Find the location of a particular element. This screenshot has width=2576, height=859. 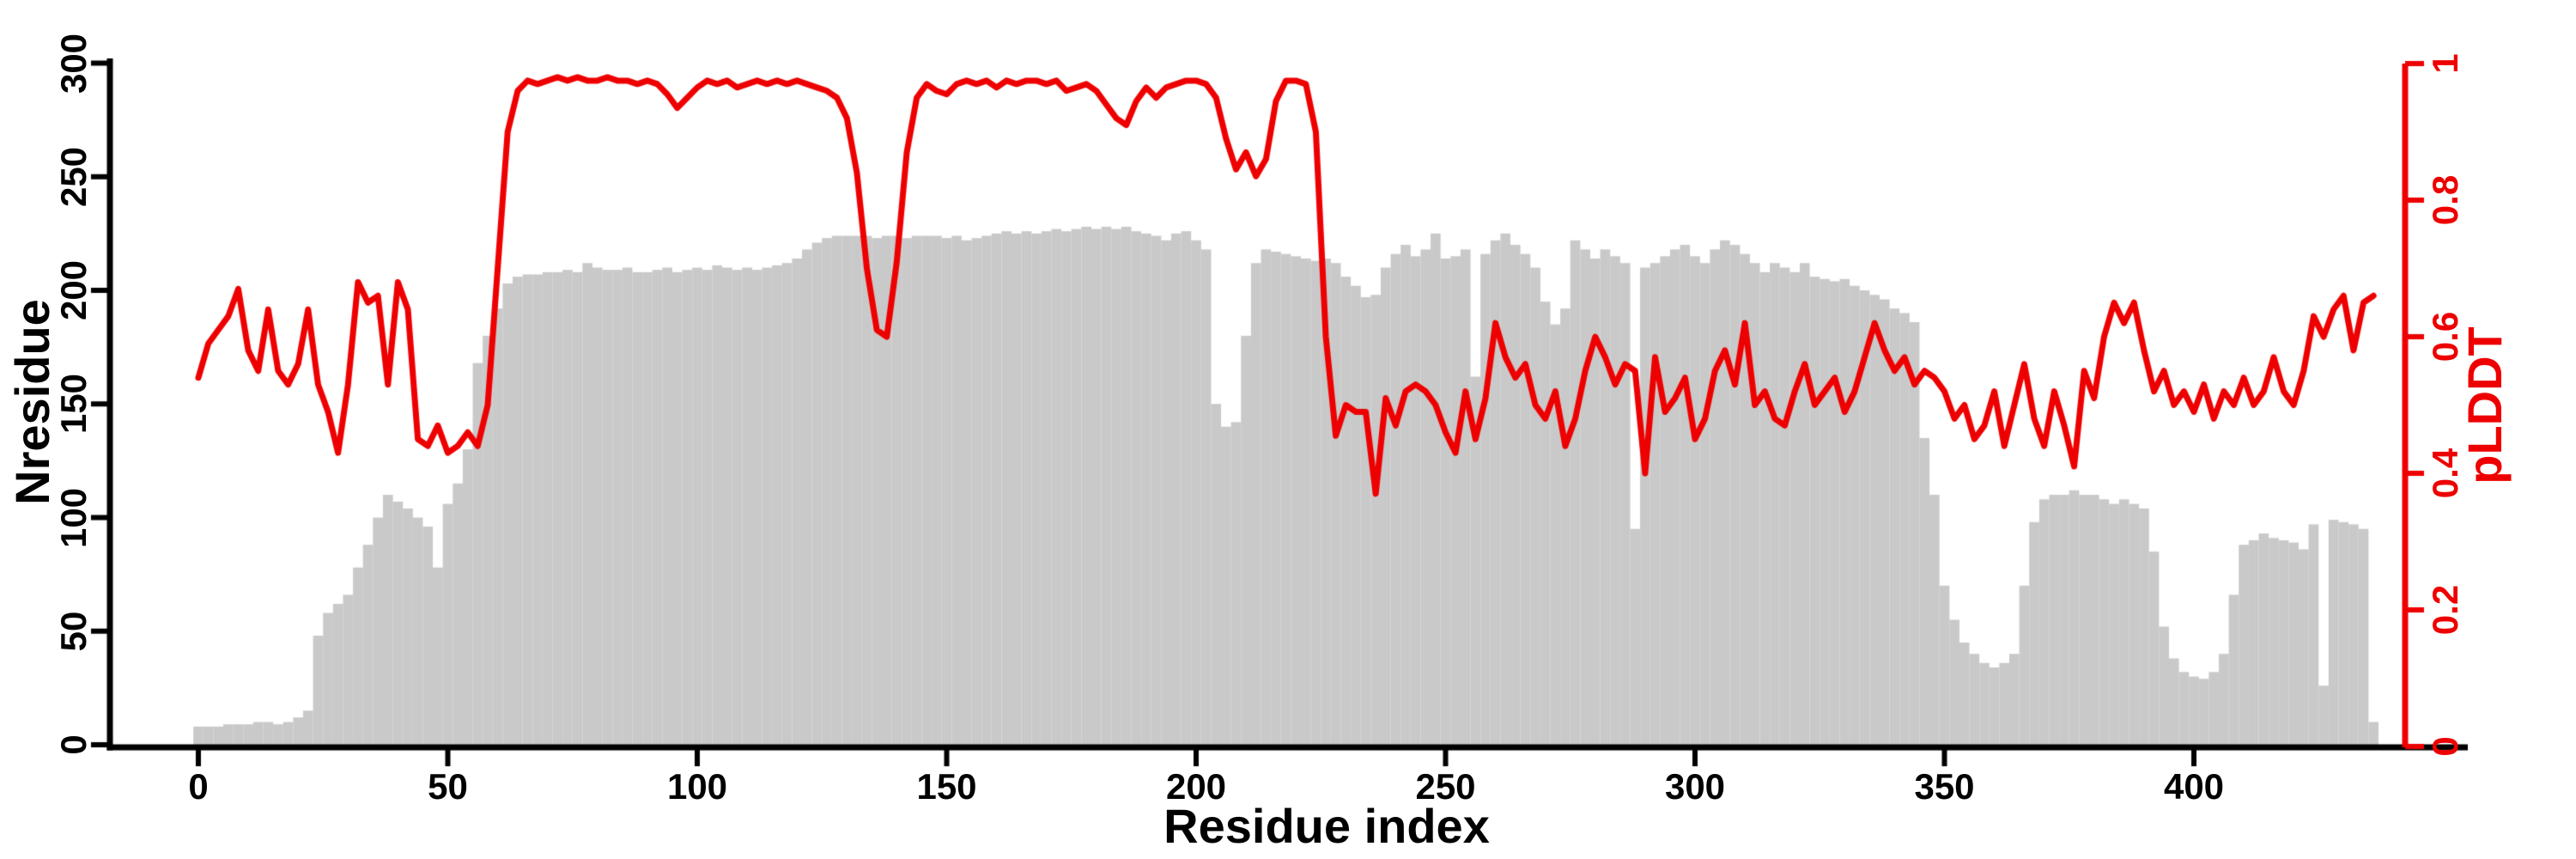

left-axis-tick-label: 300 is located at coordinates (74, 64).